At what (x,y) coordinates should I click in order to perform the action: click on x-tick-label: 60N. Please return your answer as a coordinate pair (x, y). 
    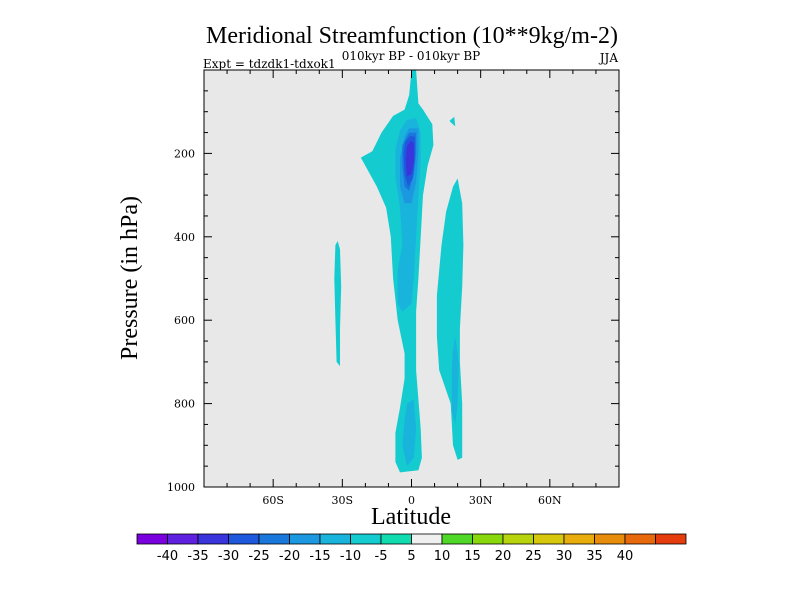
    Looking at the image, I should click on (550, 500).